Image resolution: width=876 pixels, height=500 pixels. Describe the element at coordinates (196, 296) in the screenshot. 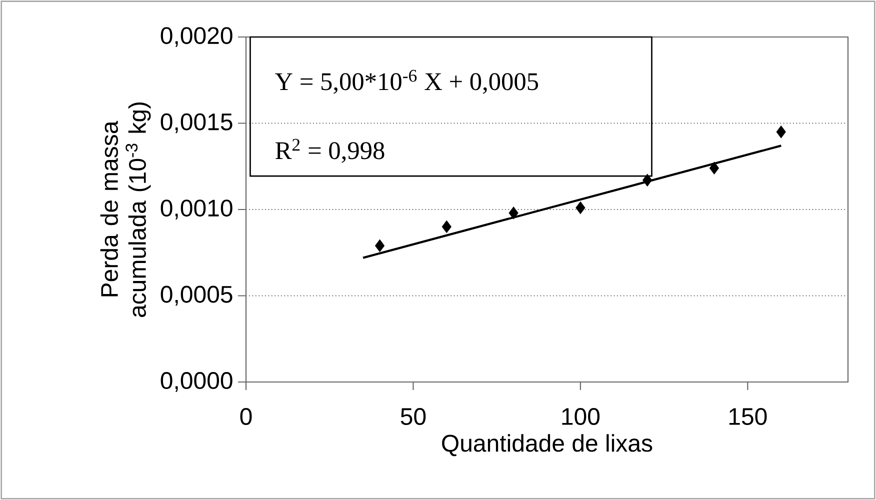

I see `y-tick-label: 0,0005` at that location.